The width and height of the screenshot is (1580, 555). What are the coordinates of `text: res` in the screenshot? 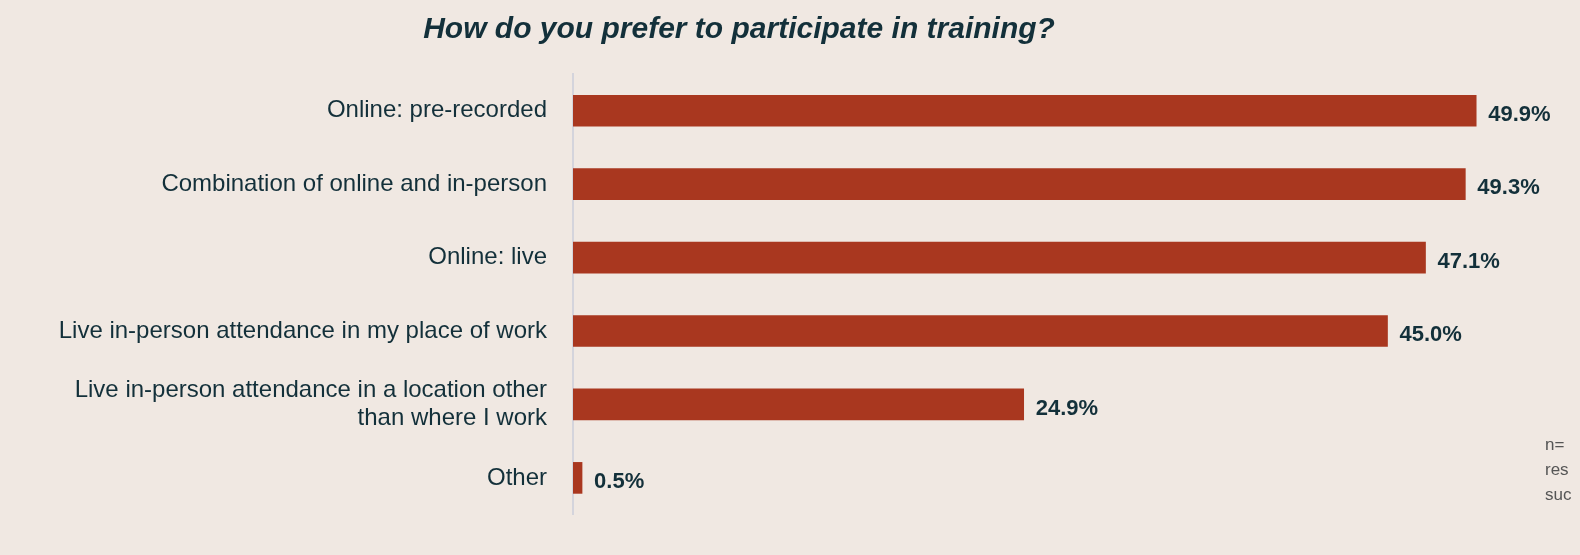 It's located at (1557, 469).